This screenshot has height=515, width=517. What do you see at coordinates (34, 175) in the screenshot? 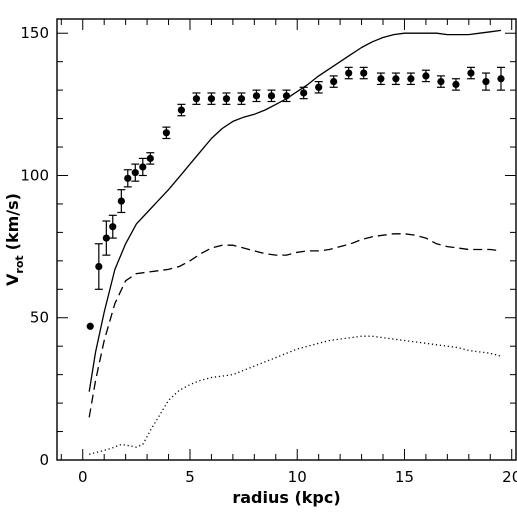
I see `y-tick-label: 100` at bounding box center [34, 175].